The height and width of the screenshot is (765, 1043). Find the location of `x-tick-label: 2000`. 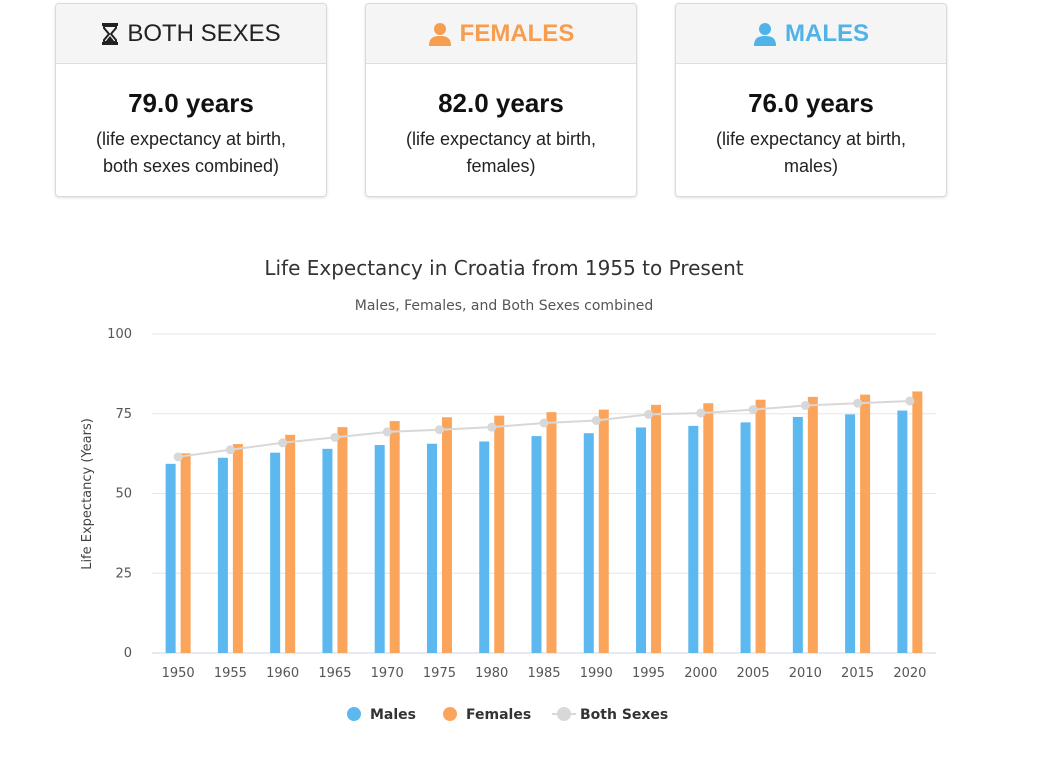

x-tick-label: 2000 is located at coordinates (700, 673).